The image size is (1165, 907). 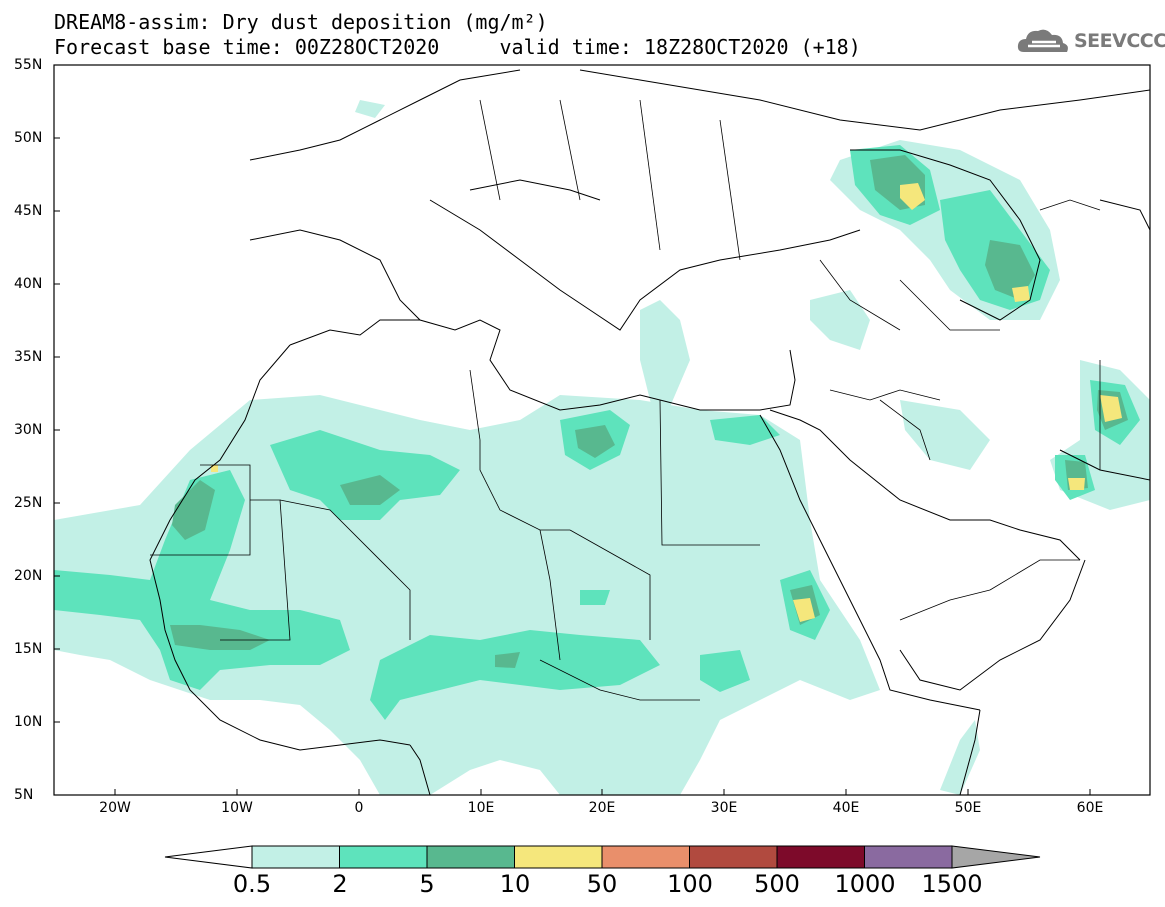 What do you see at coordinates (952, 884) in the screenshot?
I see `colorbar-label: 1500` at bounding box center [952, 884].